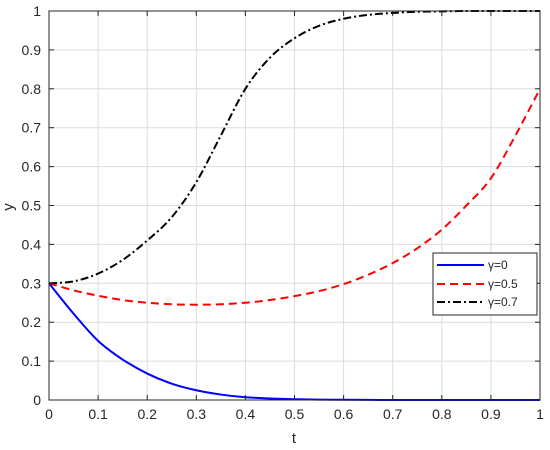 This screenshot has height=450, width=550. Describe the element at coordinates (32, 128) in the screenshot. I see `y-tick-label: 0.7` at that location.